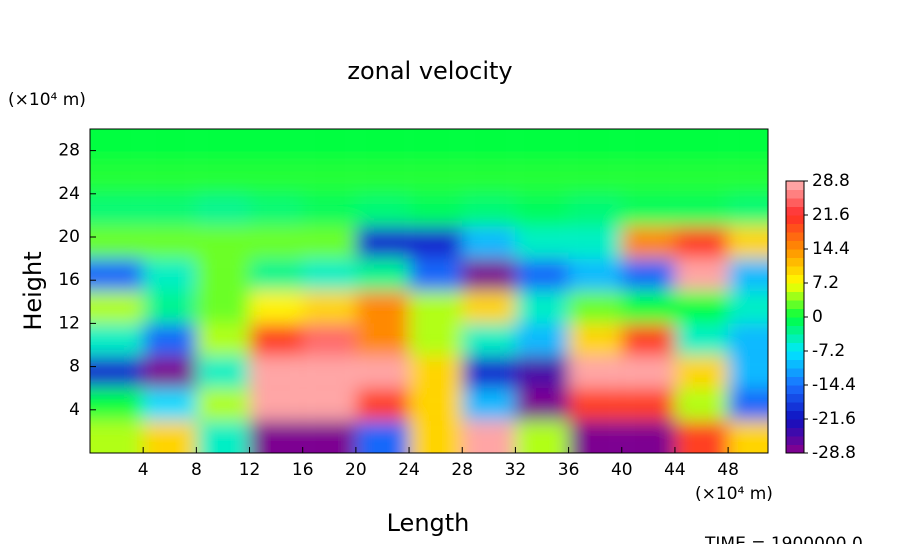  What do you see at coordinates (69, 237) in the screenshot?
I see `y-tick-label: 20` at bounding box center [69, 237].